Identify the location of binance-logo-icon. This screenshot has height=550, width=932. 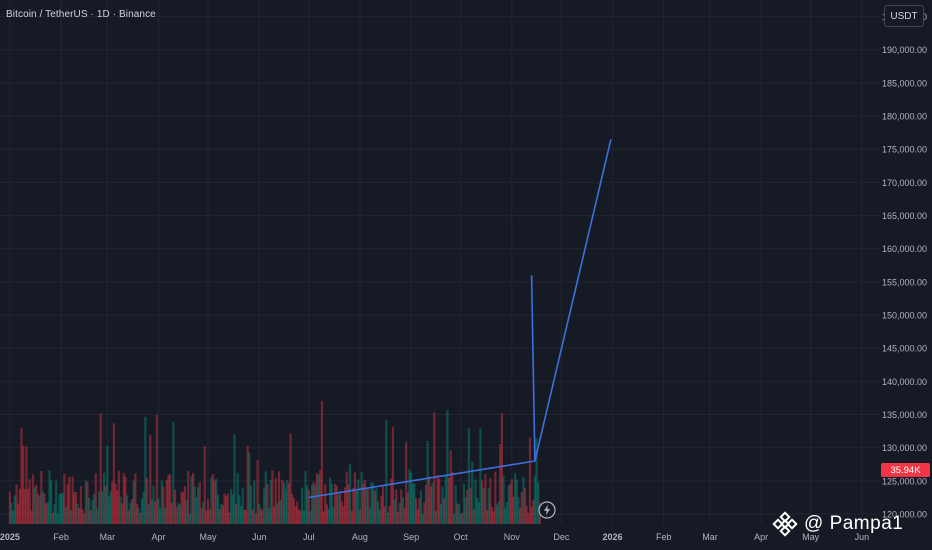
(785, 524).